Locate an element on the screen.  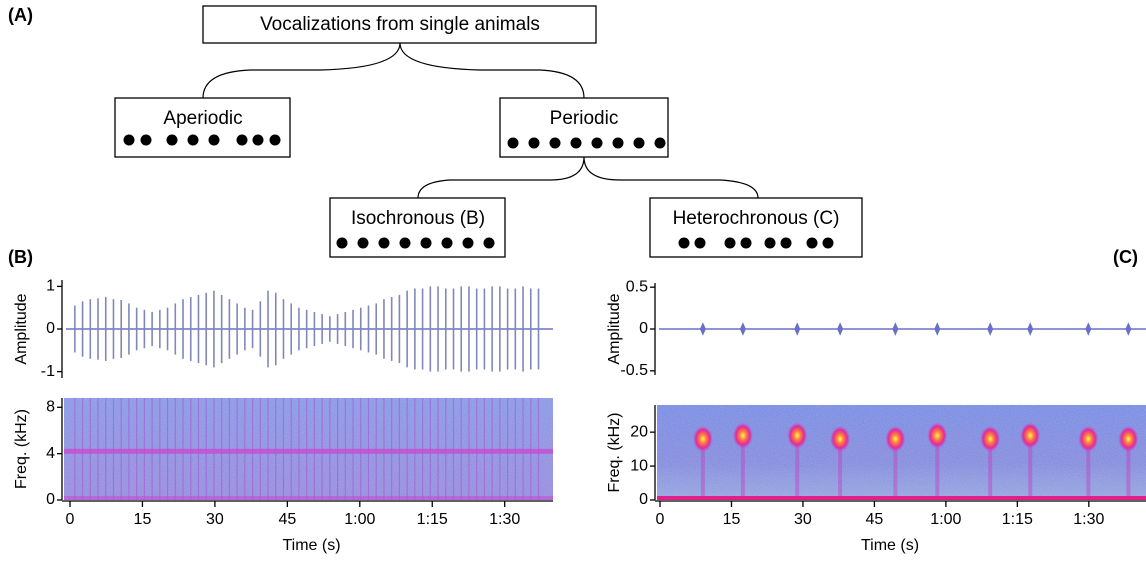
spectrogram-noise is located at coordinates (901, 452).